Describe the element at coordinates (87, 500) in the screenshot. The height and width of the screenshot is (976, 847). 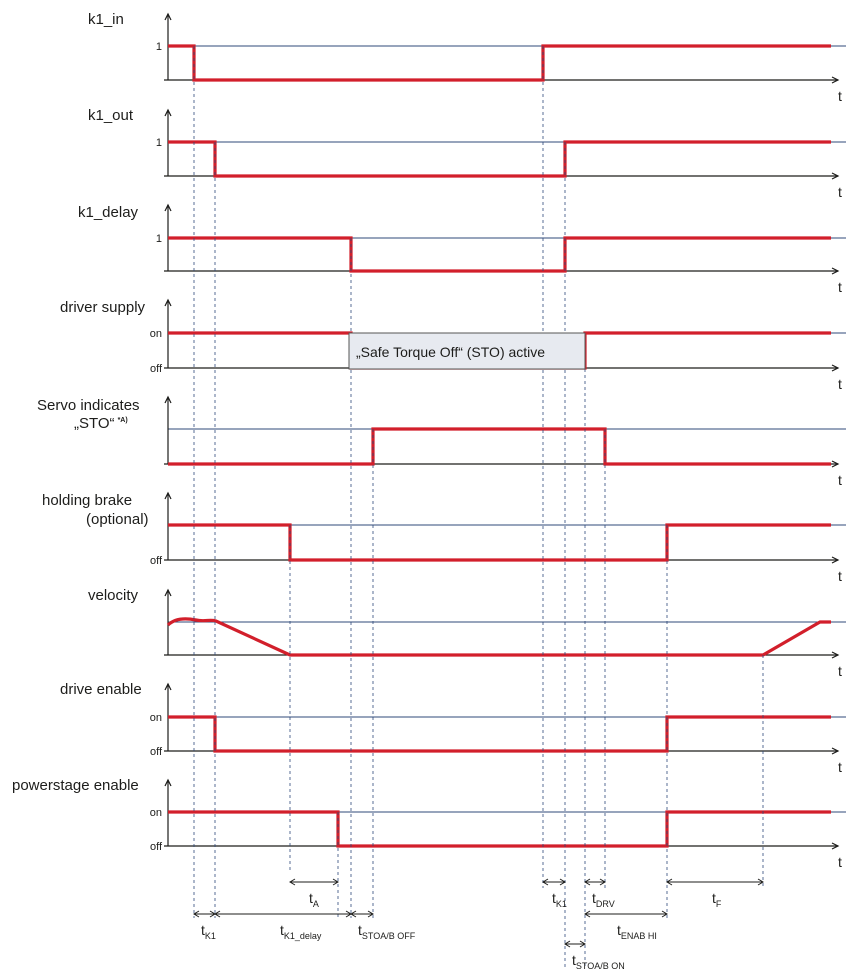
I see `signal-label: holding brake` at that location.